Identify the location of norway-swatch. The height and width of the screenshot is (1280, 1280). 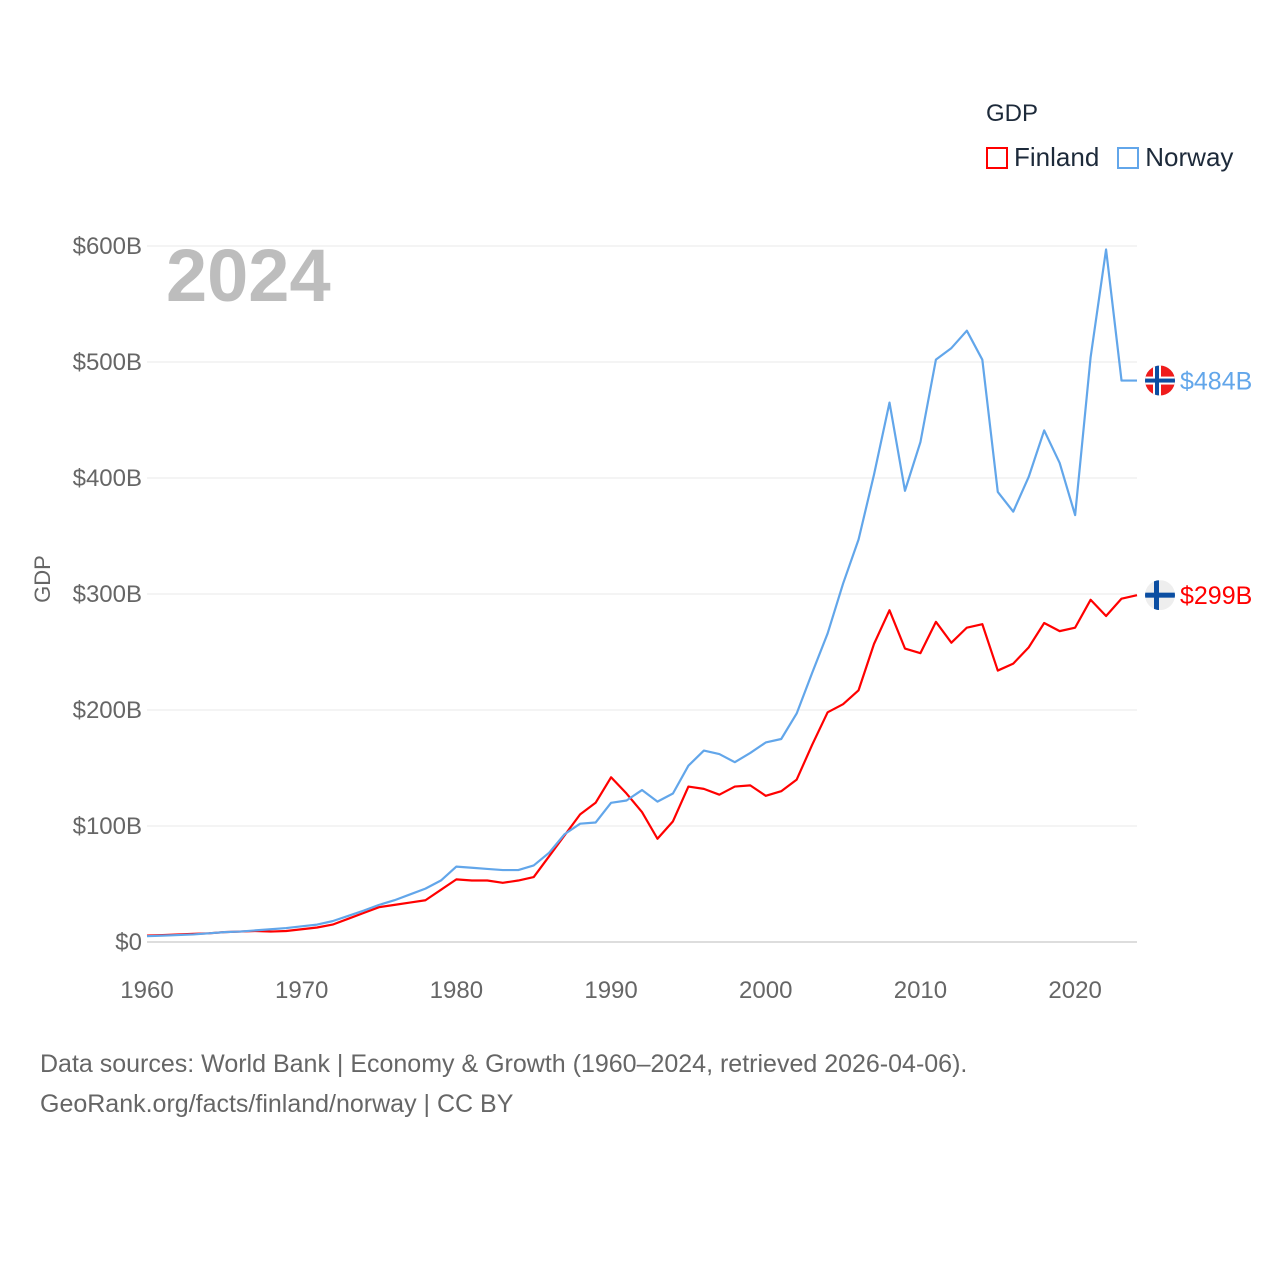
(1128, 157).